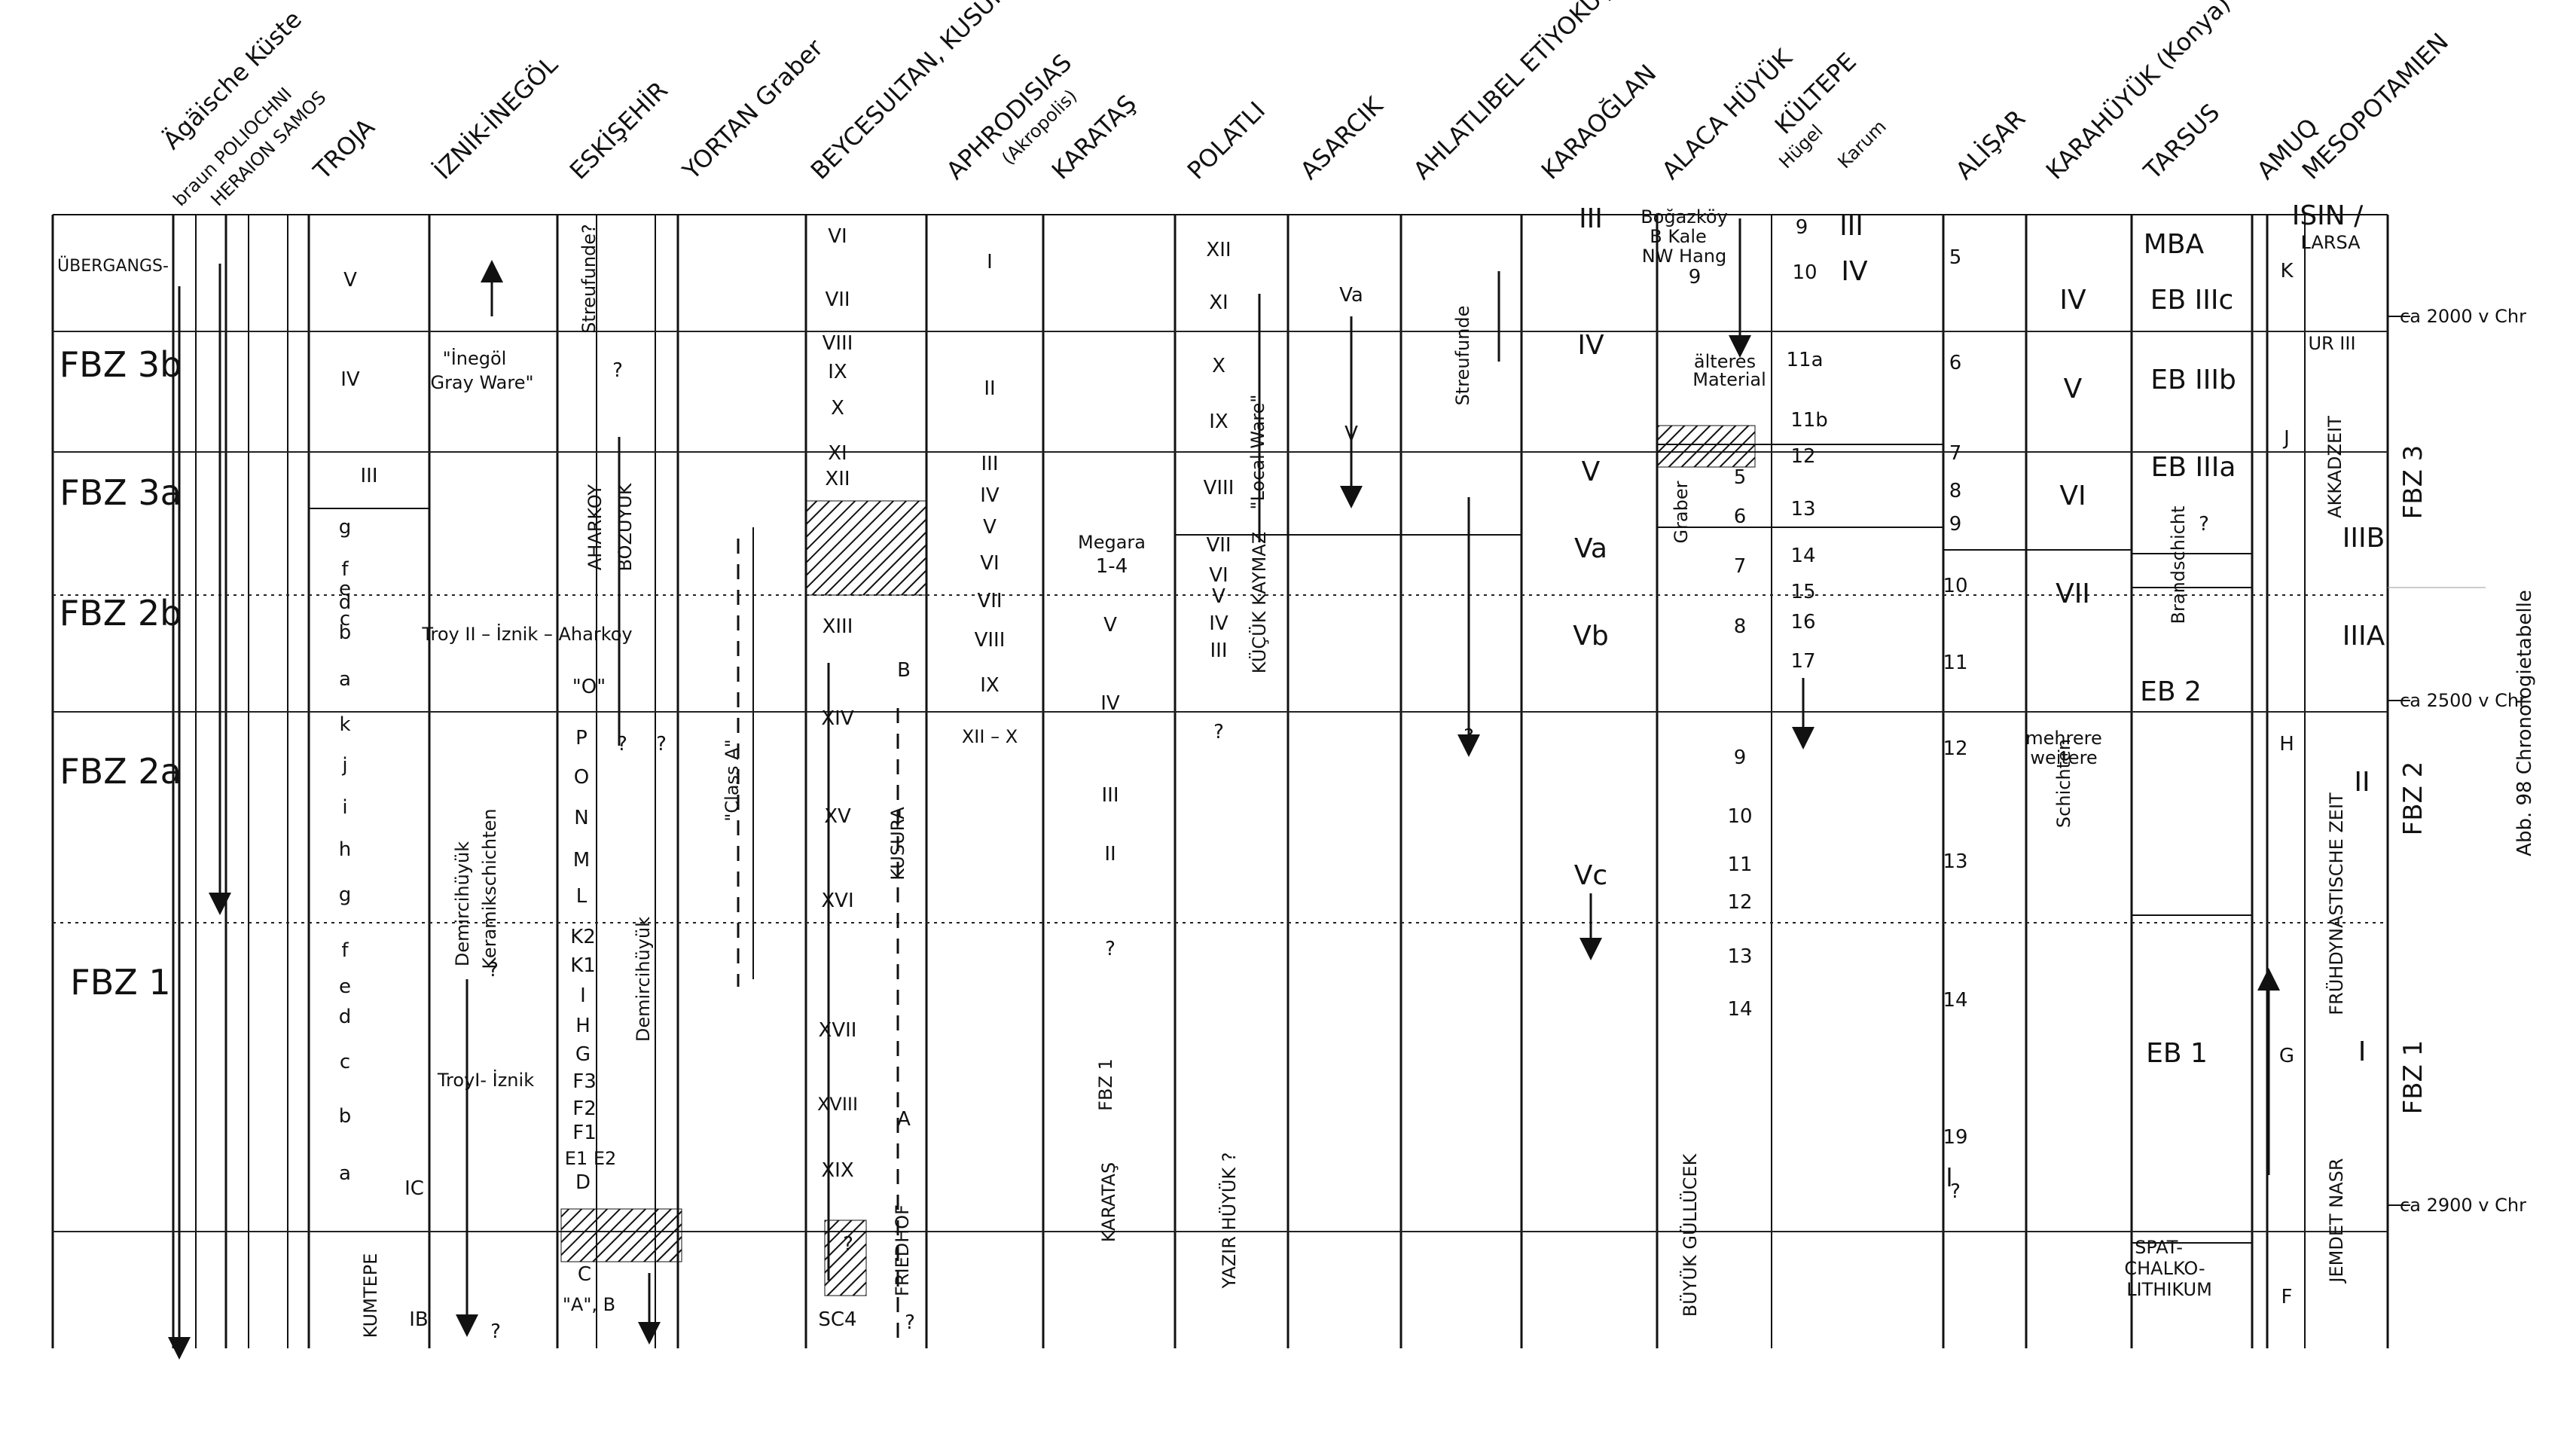 The height and width of the screenshot is (1447, 2576). Describe the element at coordinates (2363, 1051) in the screenshot. I see `cell-label: I` at that location.